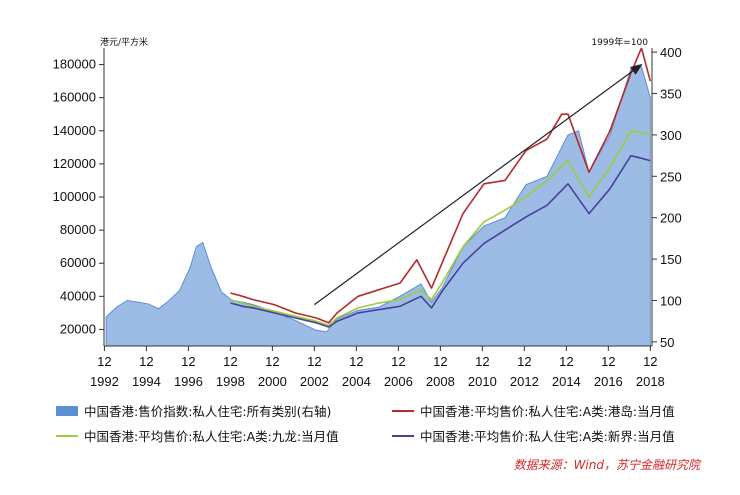 This screenshot has height=495, width=740. What do you see at coordinates (671, 94) in the screenshot?
I see `right-tick-label: 350` at bounding box center [671, 94].